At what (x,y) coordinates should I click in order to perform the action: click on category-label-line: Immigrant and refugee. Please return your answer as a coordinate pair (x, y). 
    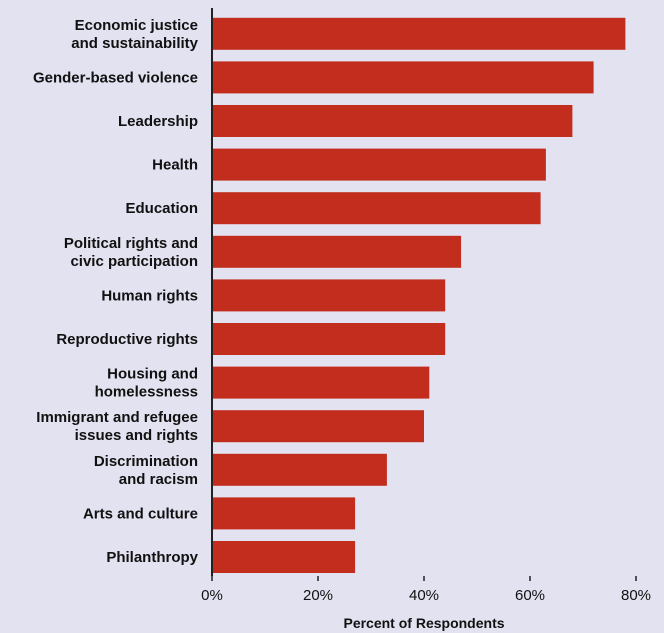
    Looking at the image, I should click on (117, 417).